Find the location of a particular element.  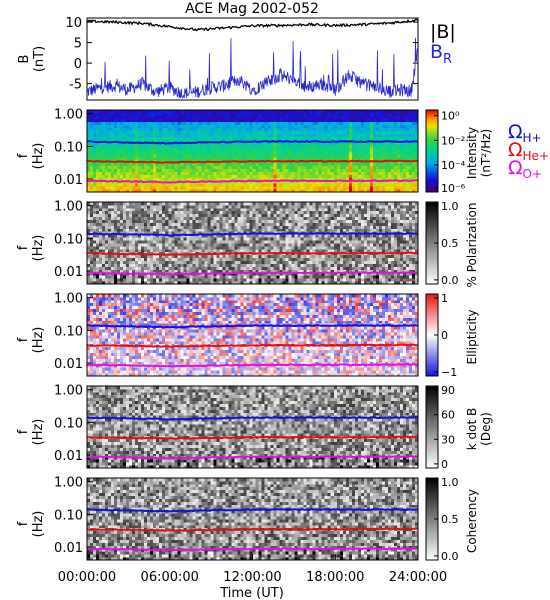

top-yunit: (nT) is located at coordinates (39, 59).